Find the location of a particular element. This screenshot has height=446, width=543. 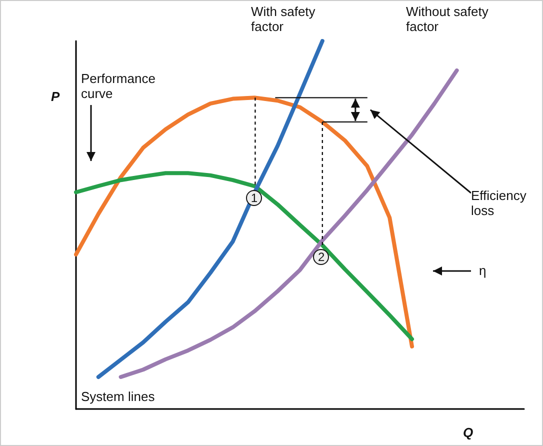

annotation: Efficiency loss is located at coordinates (506, 203).